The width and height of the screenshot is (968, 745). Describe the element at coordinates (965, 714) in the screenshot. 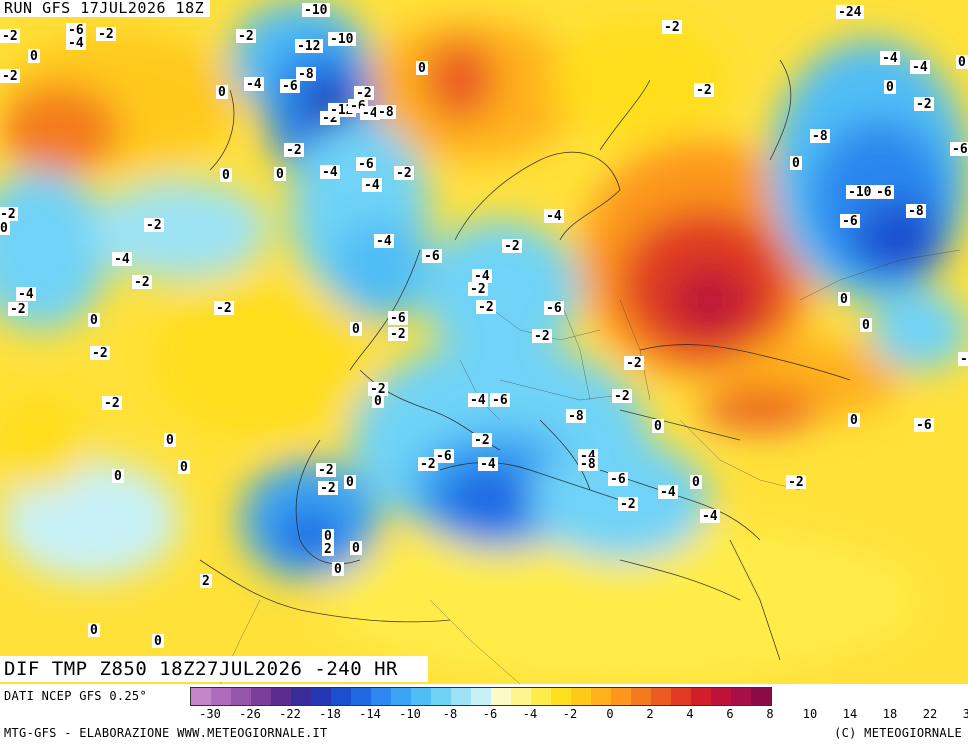

I see `legend-tick-label: 30` at that location.